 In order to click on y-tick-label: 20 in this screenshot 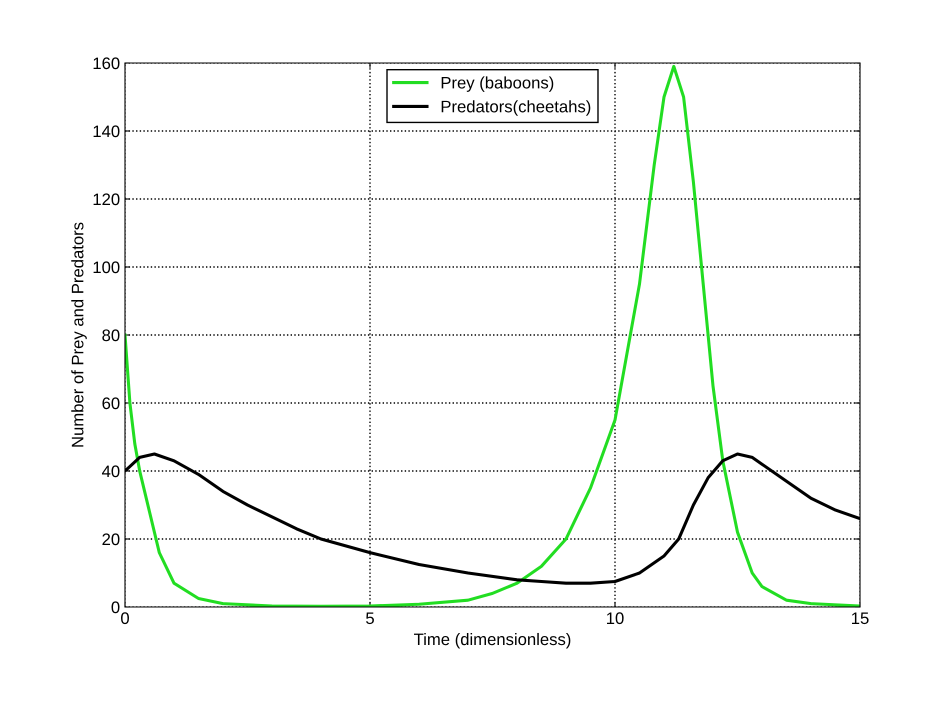, I will do `click(111, 539)`.